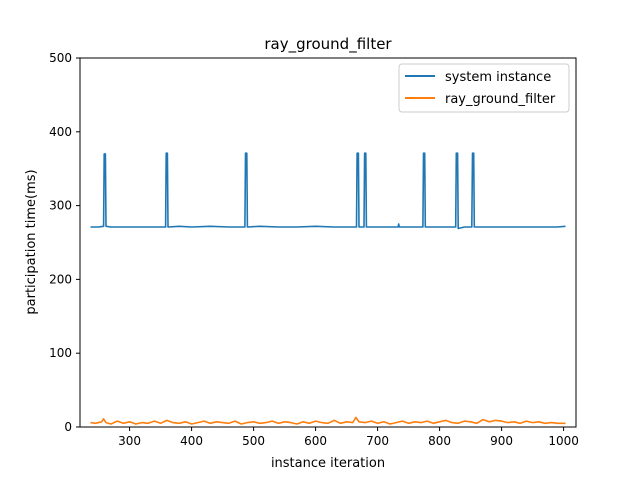  Describe the element at coordinates (348, 437) in the screenshot. I see `x-axis: 300 400 500 600 700 800 900 1000` at that location.